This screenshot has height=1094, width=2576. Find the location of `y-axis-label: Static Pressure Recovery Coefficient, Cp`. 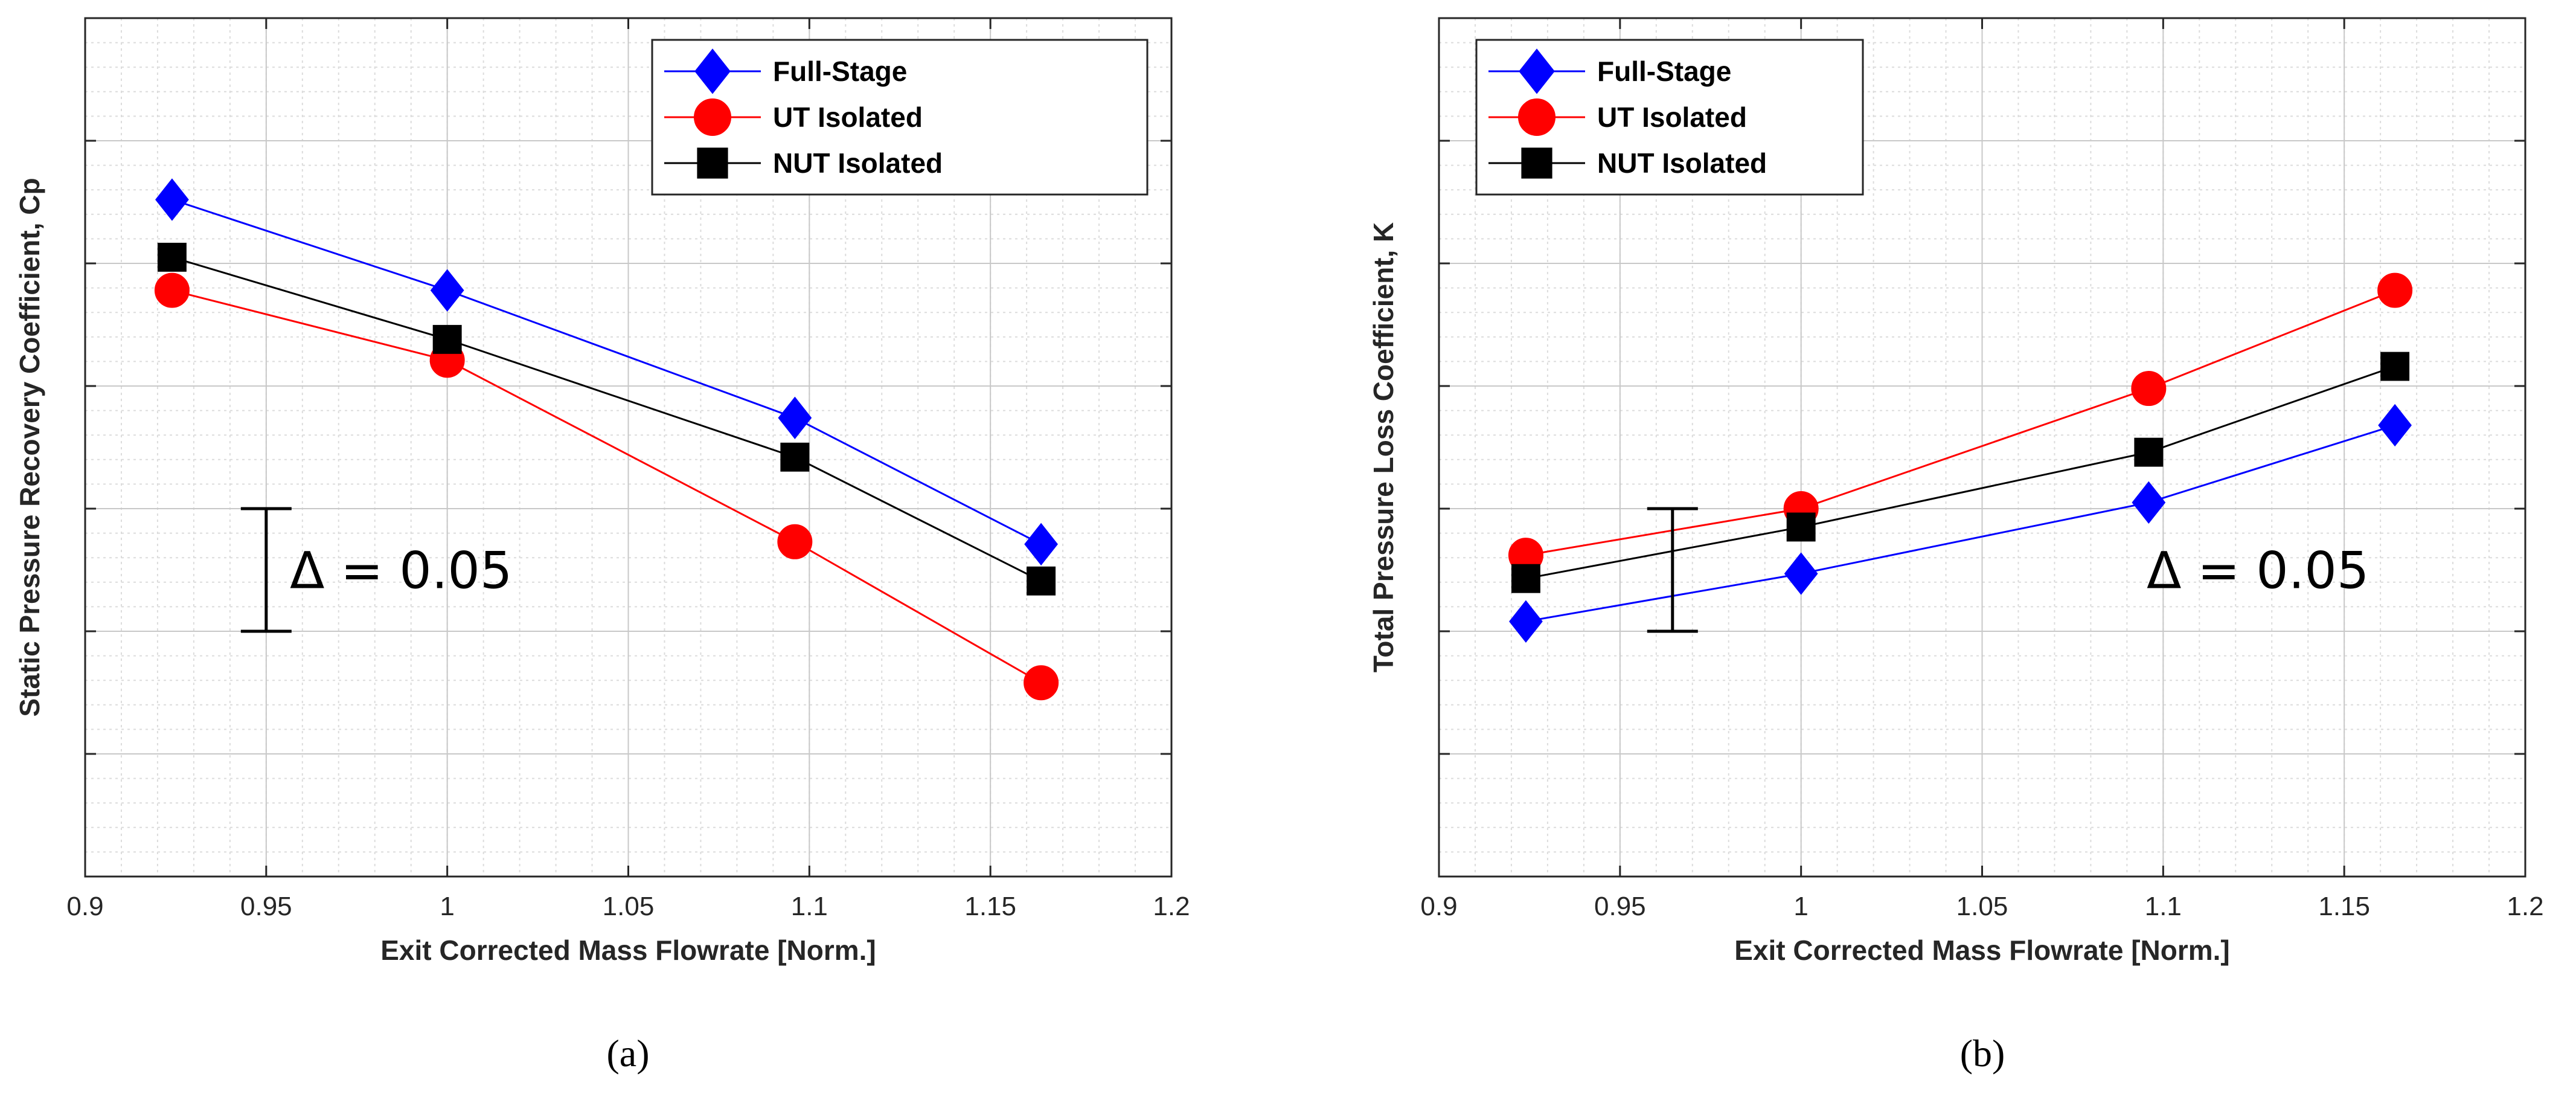

y-axis-label: Static Pressure Recovery Coefficient, Cp is located at coordinates (29, 447).